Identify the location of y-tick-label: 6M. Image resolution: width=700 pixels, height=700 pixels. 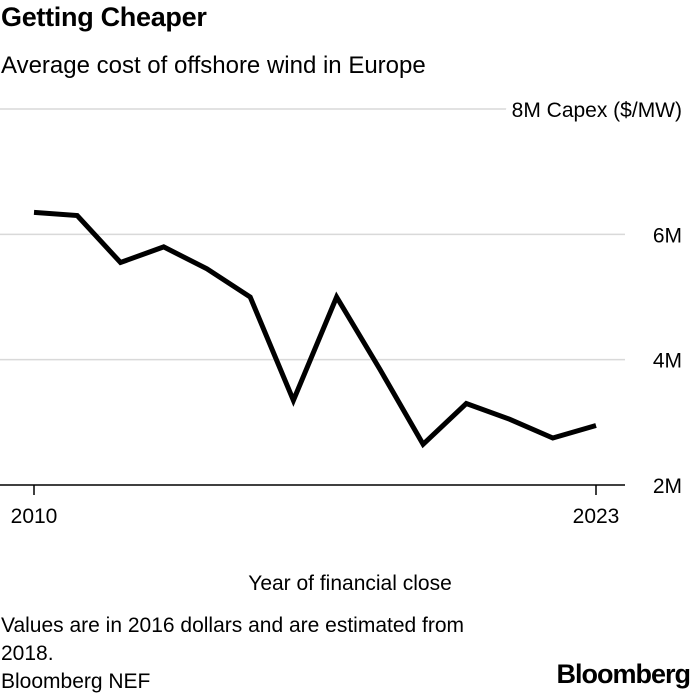
(667, 235).